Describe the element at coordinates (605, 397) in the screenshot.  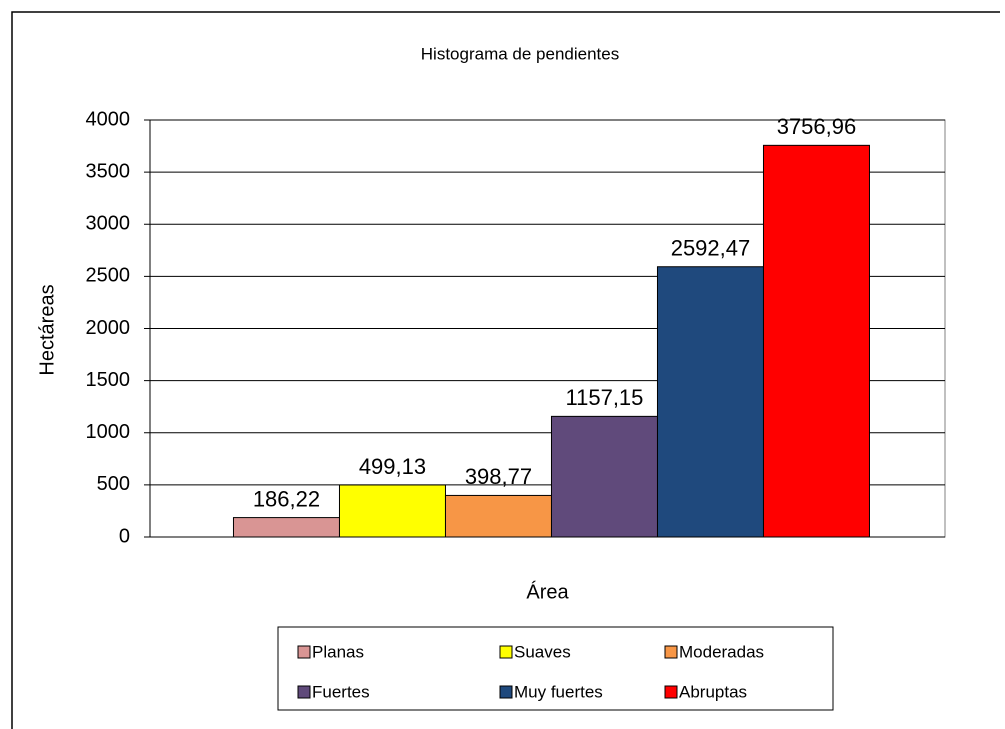
I see `data-label: 1157,15` at that location.